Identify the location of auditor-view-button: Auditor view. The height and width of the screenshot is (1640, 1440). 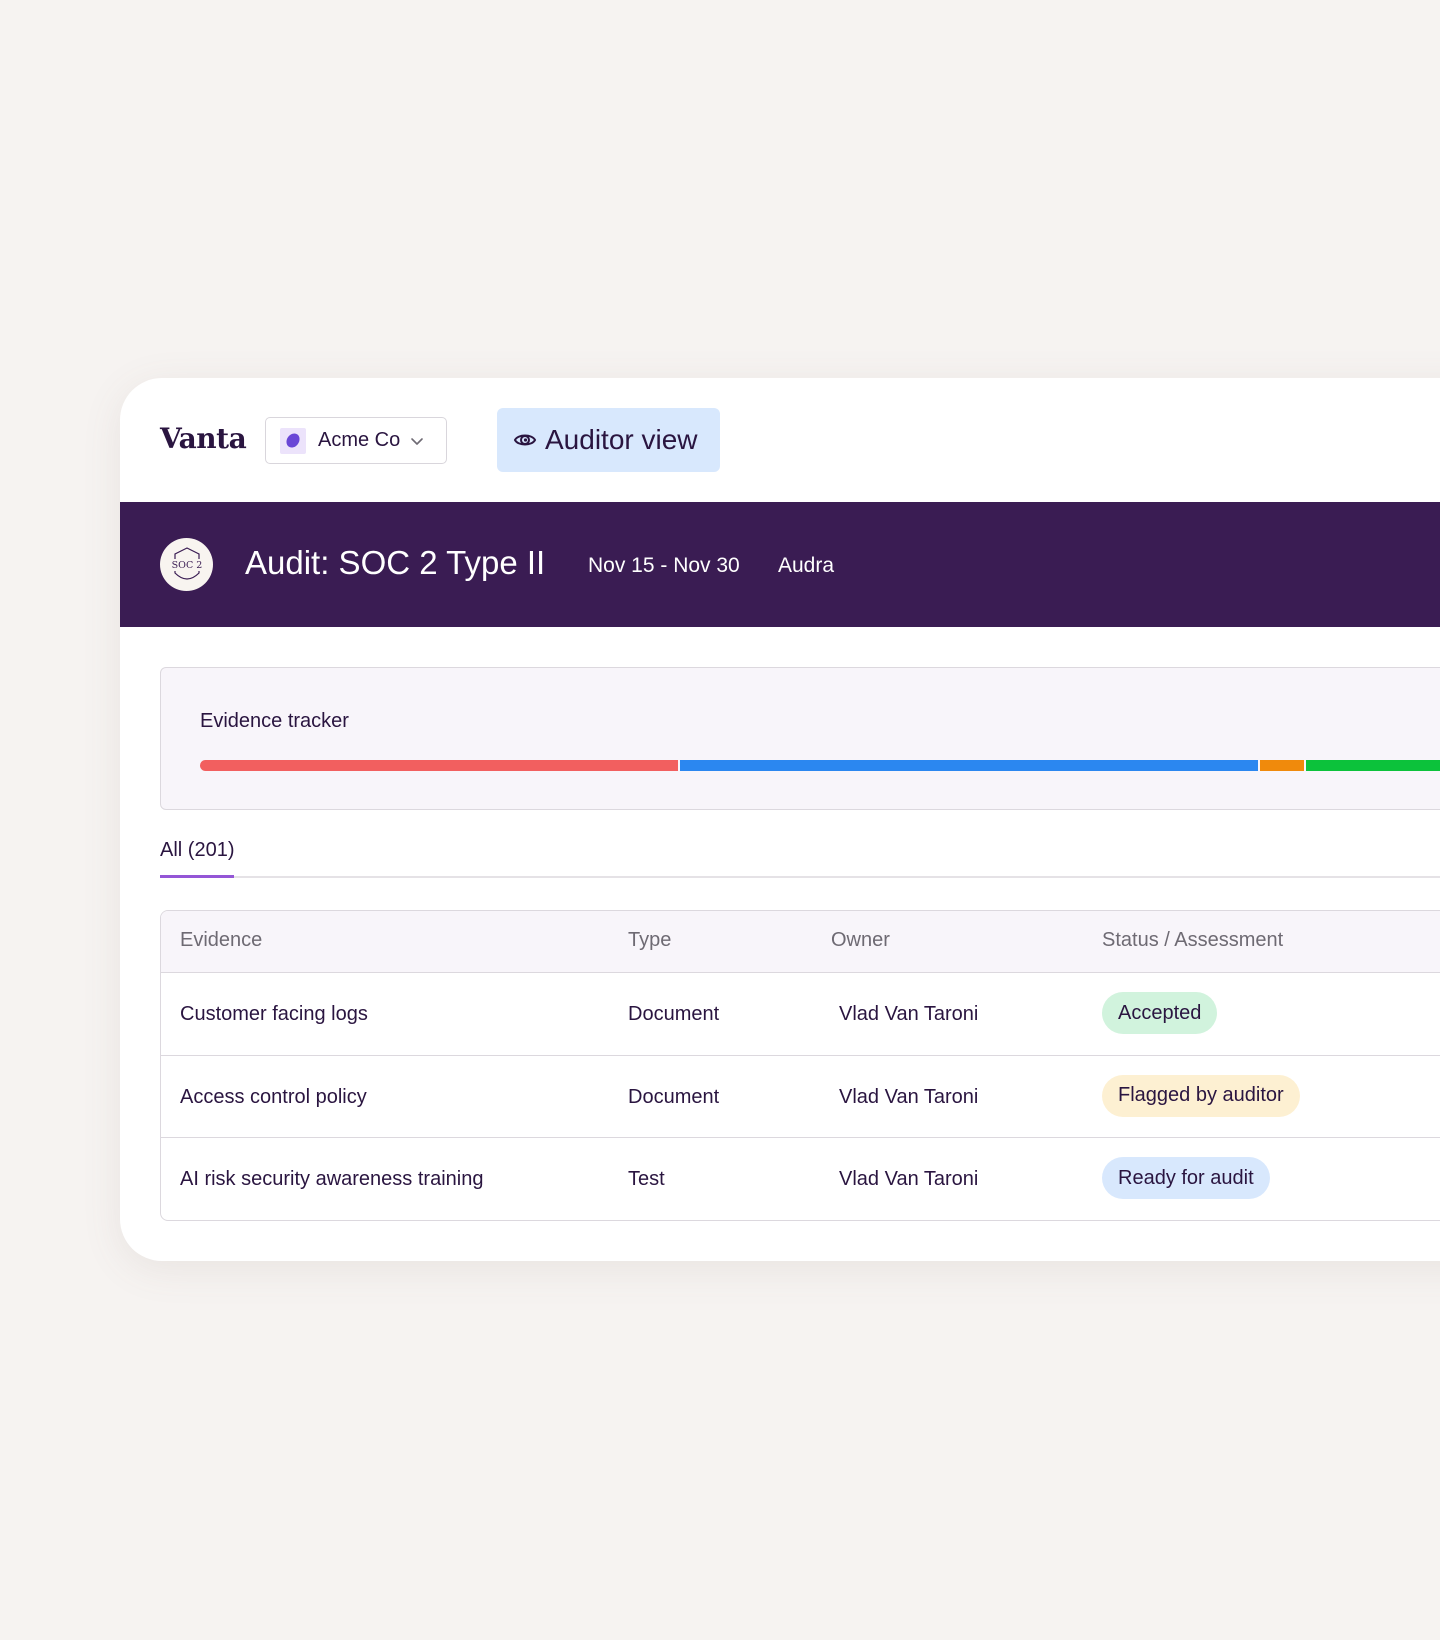
(608, 440).